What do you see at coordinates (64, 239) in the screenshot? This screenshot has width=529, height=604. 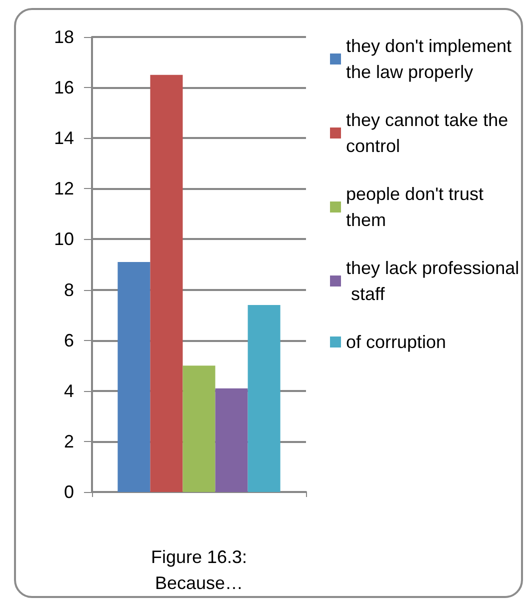 I see `y-tick-label: 10` at bounding box center [64, 239].